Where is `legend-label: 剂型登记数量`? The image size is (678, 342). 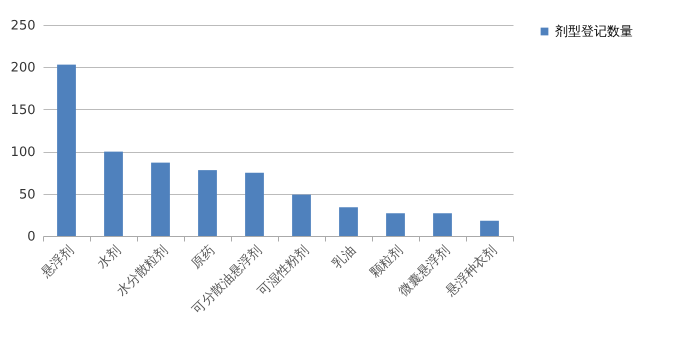 legend-label: 剂型登记数量 is located at coordinates (594, 32).